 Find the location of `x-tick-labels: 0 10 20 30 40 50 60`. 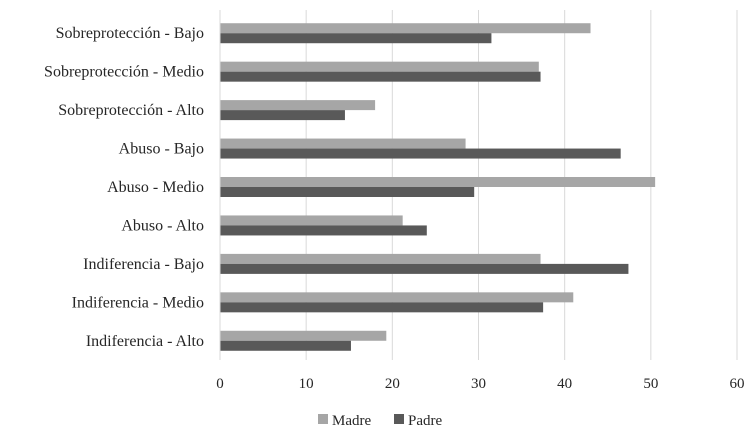

x-tick-labels: 0 10 20 30 40 50 60 is located at coordinates (480, 384).